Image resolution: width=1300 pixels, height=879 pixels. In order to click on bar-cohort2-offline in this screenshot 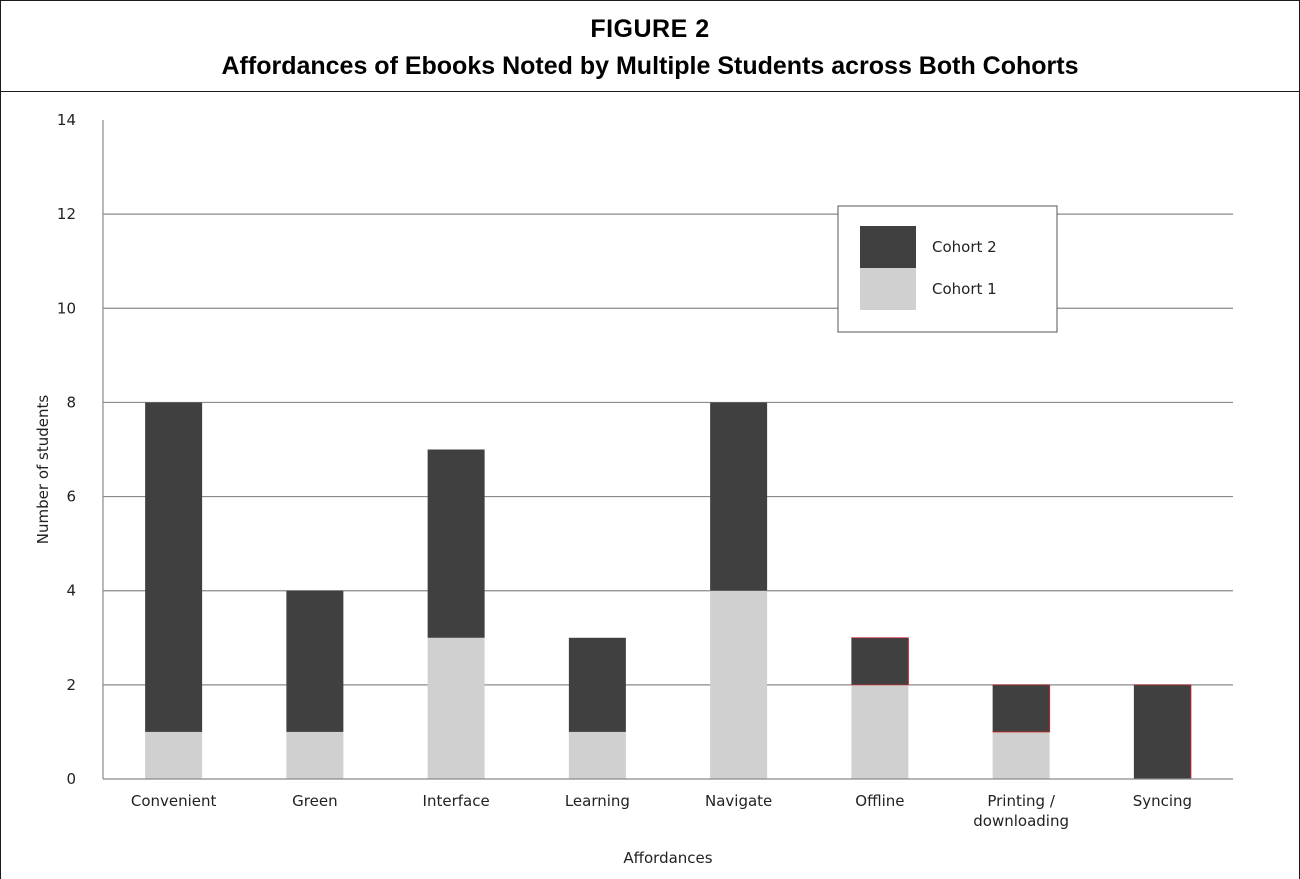, I will do `click(880, 661)`.